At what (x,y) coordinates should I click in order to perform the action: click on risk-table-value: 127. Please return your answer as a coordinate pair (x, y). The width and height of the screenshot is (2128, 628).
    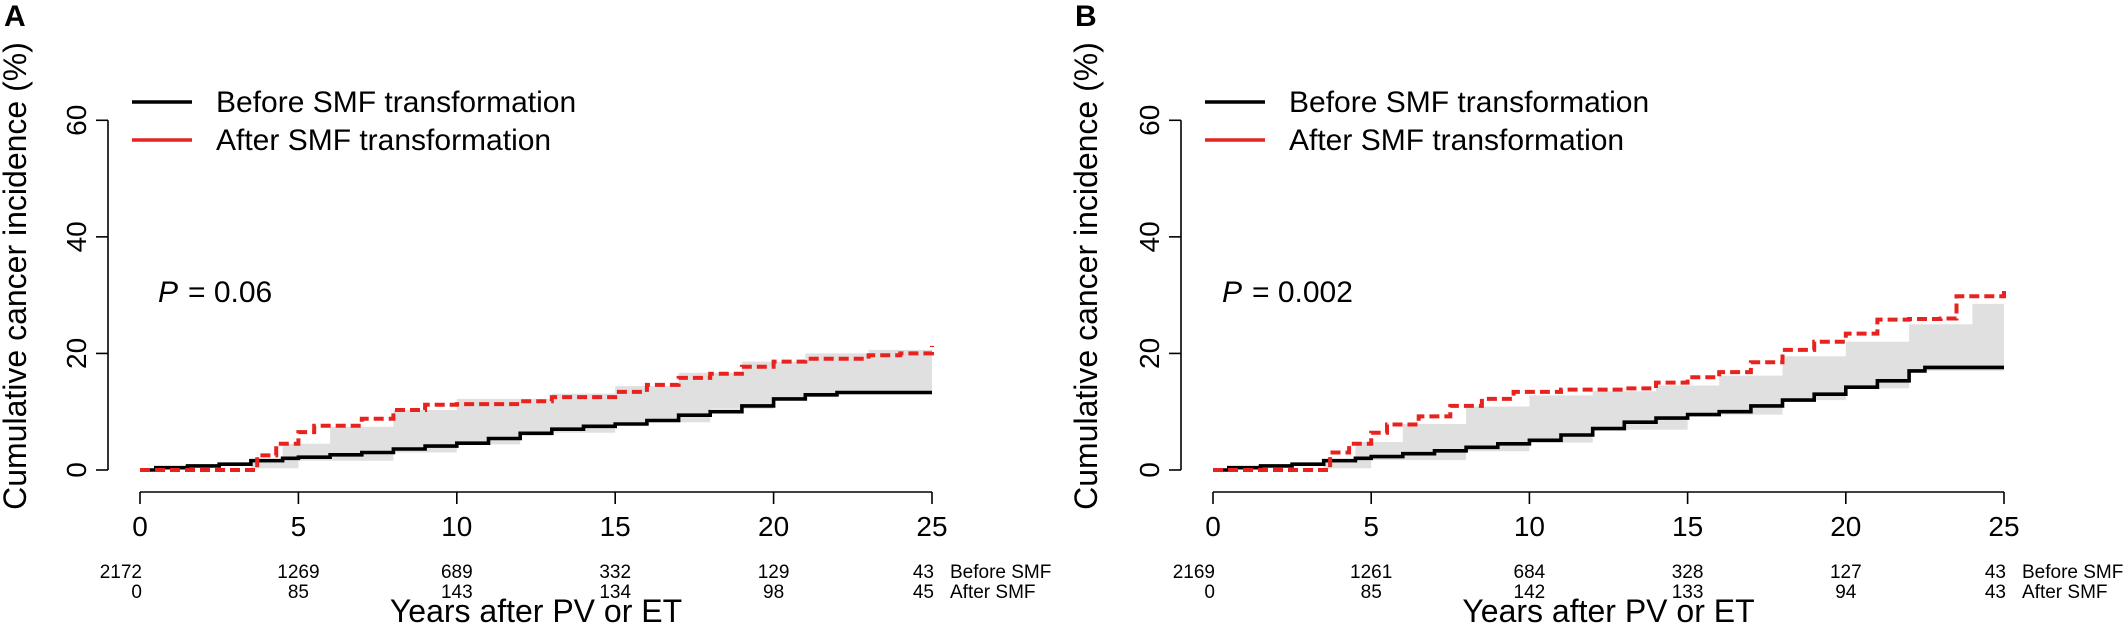
    Looking at the image, I should click on (1846, 572).